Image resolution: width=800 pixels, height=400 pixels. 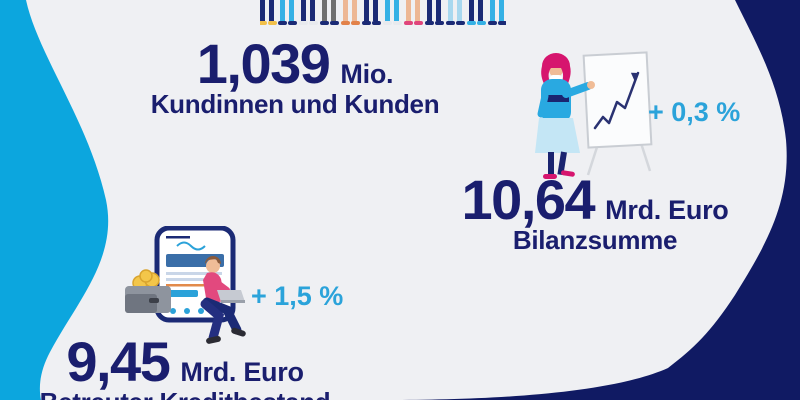 I want to click on presenter-woman-icon, so click(x=565, y=116).